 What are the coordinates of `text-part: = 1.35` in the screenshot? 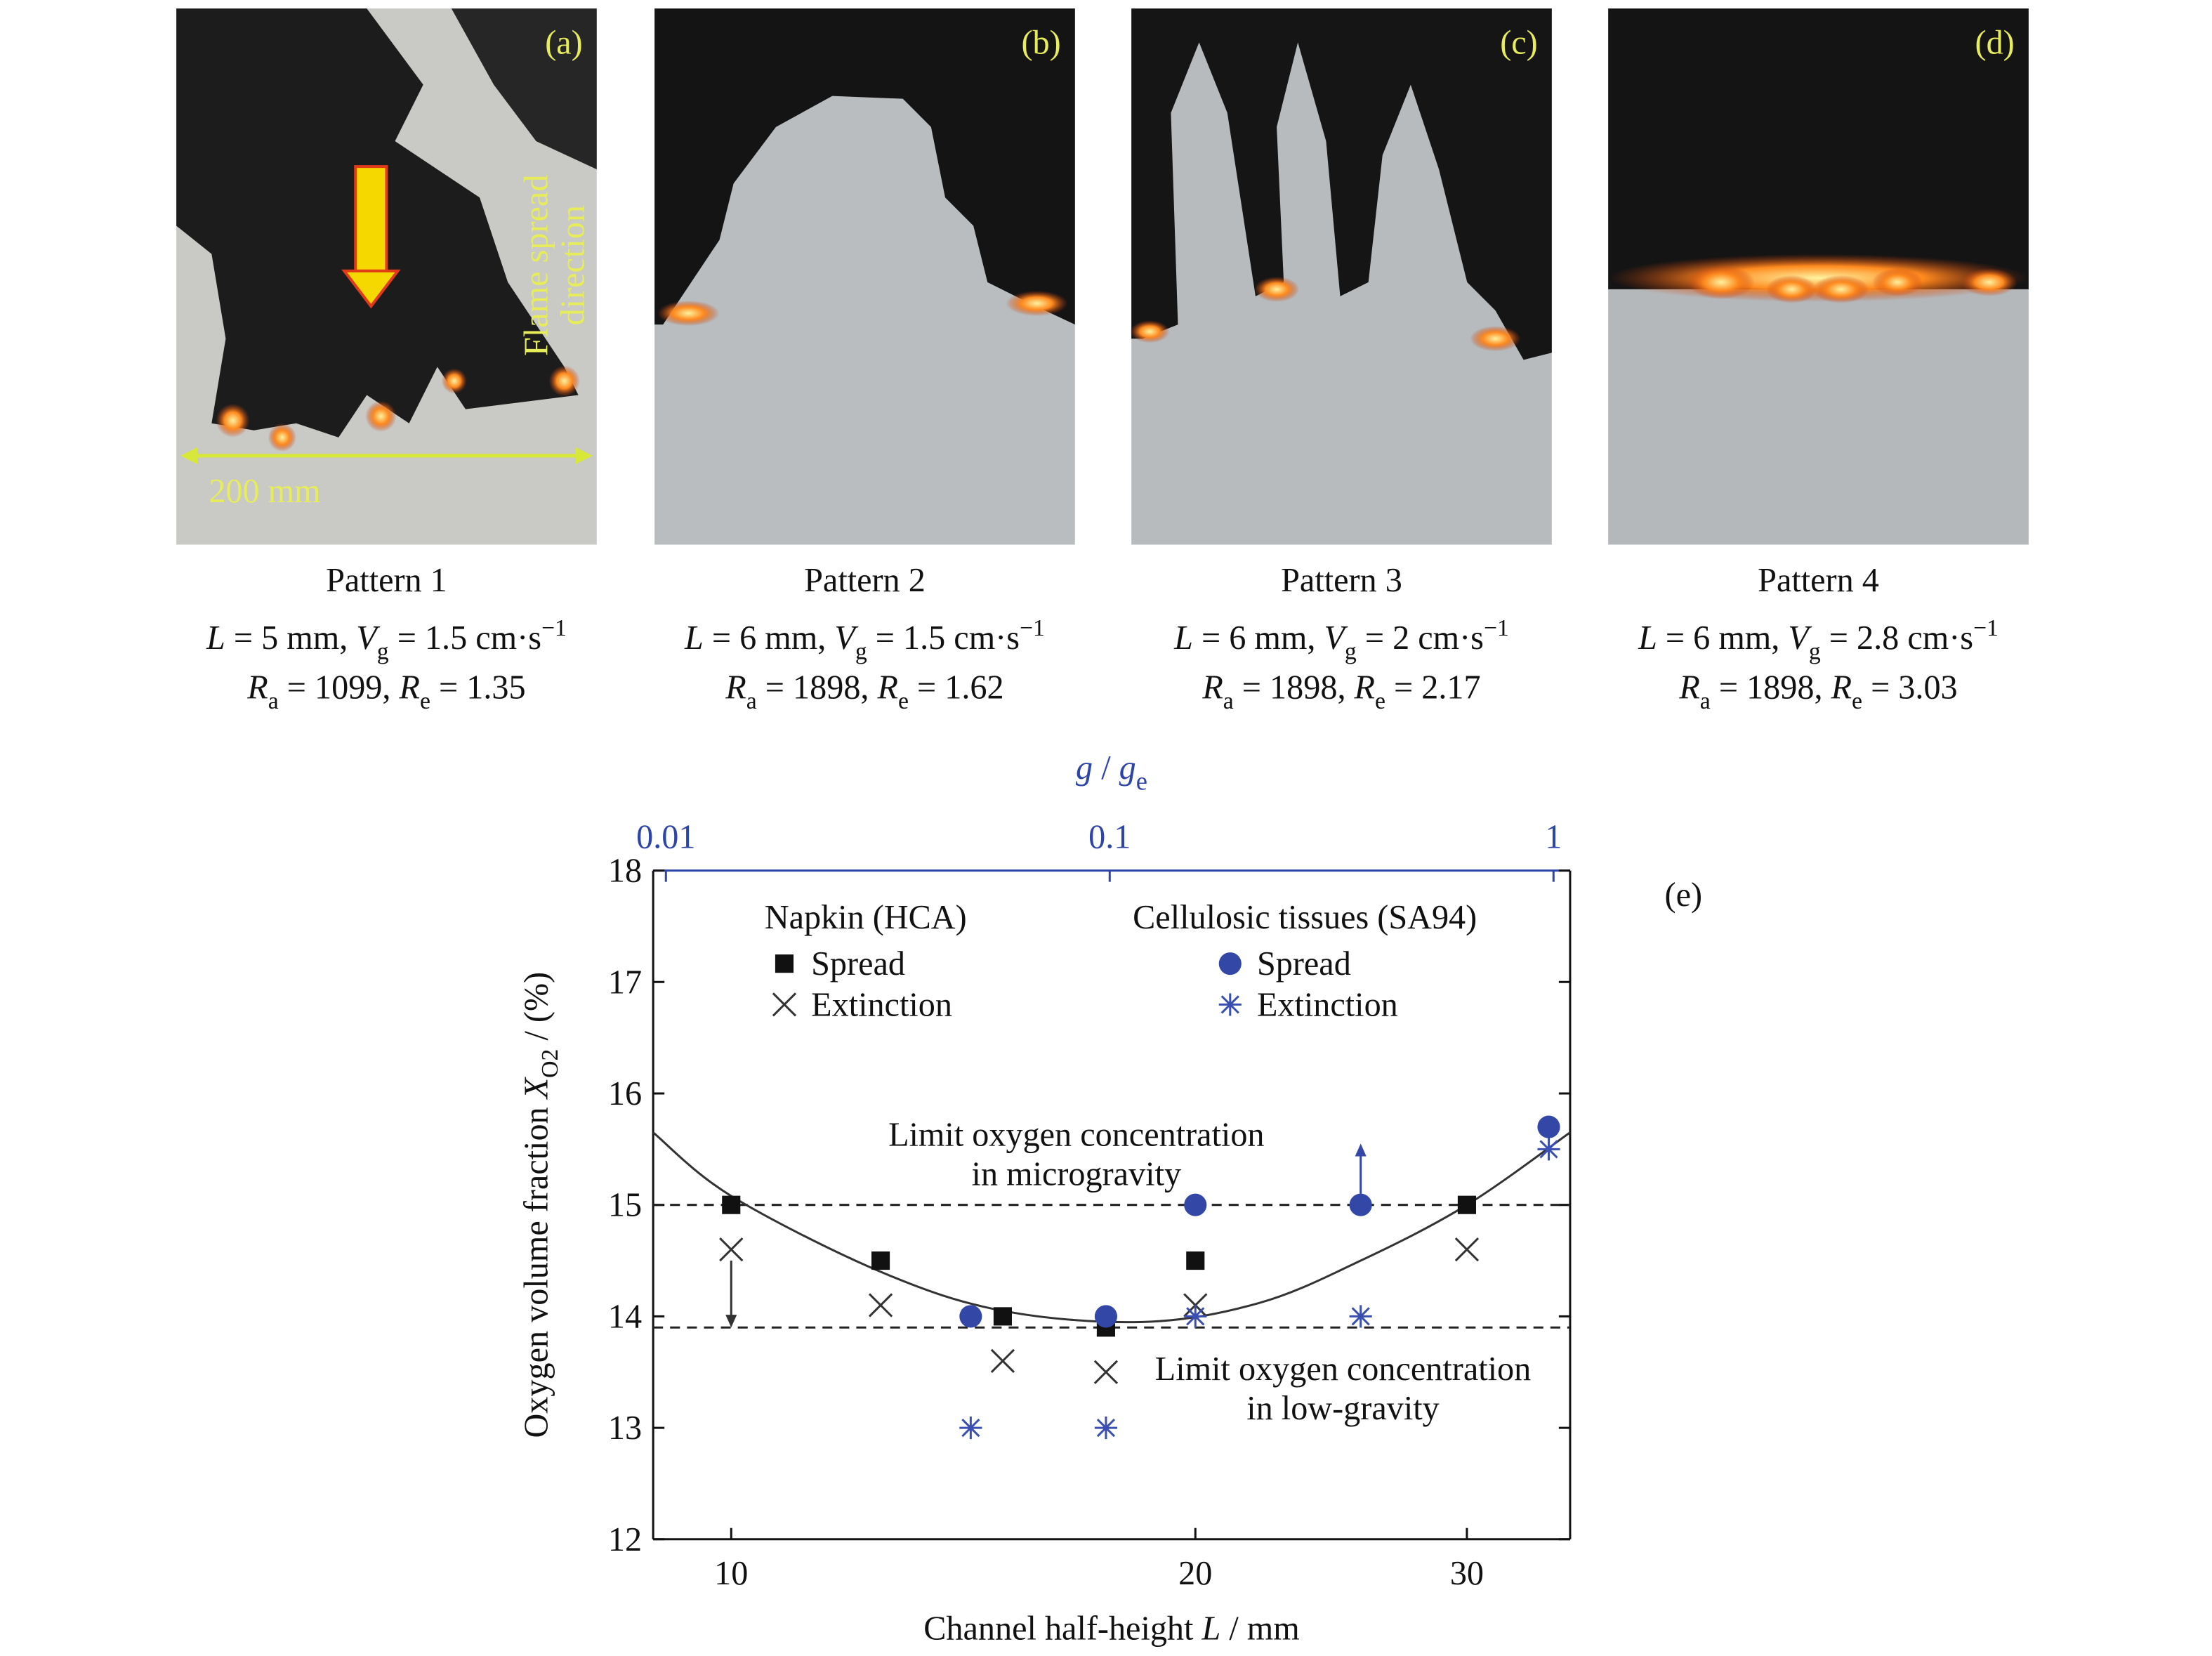 It's located at (478, 687).